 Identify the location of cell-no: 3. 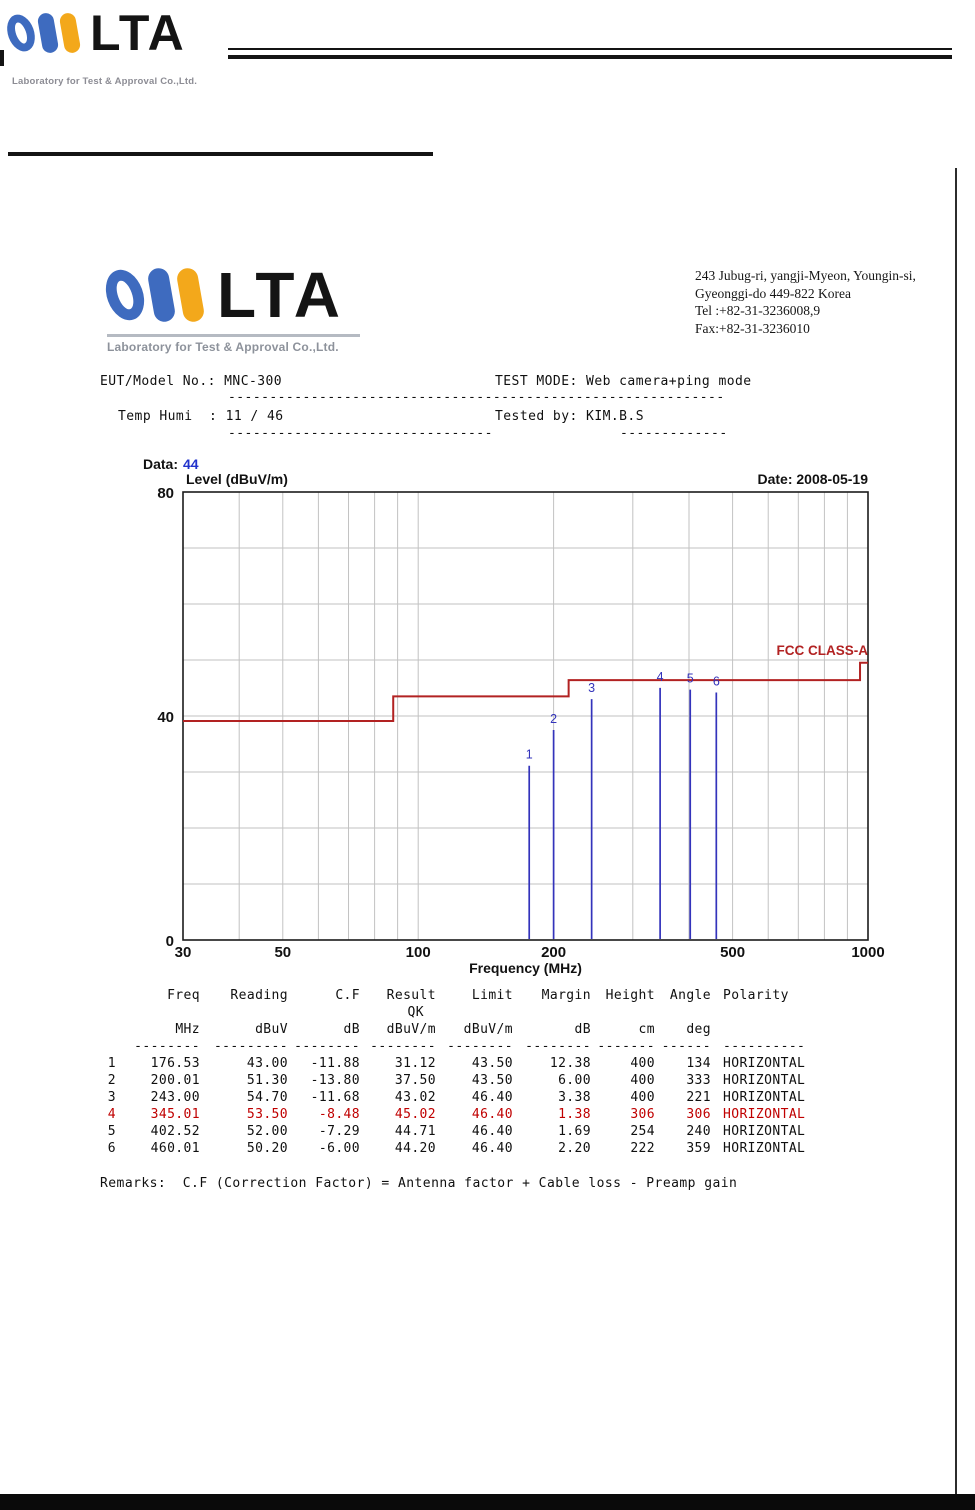
(111, 1097).